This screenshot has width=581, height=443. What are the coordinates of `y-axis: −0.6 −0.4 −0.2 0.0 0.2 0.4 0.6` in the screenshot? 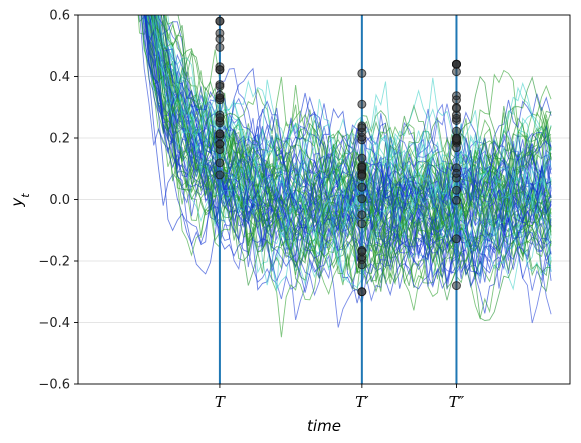 It's located at (58, 201).